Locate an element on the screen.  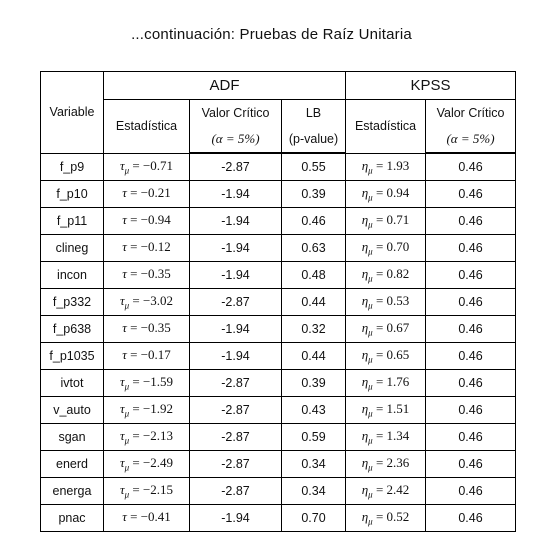
table-row: f_p1035 τ = −0.17 -1.94 0.44 ημ = 0.65 0.46 is located at coordinates (278, 356).